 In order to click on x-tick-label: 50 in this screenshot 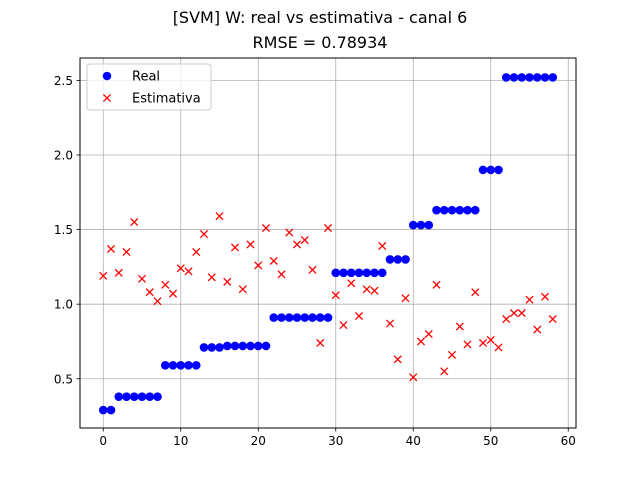, I will do `click(490, 441)`.